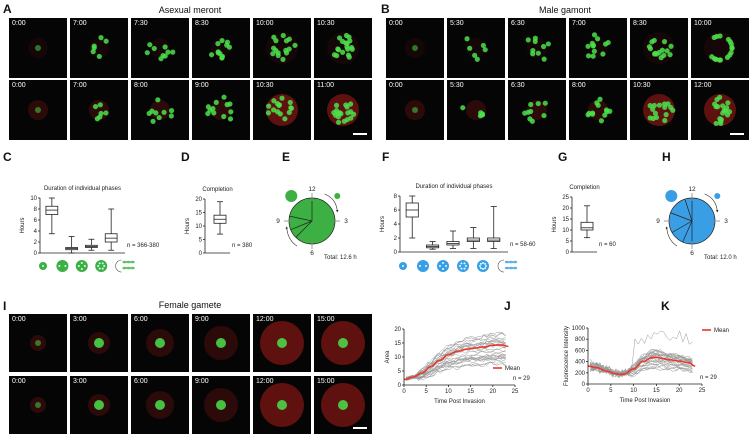 Image resolution: width=750 pixels, height=436 pixels. I want to click on microscopy-frame: 7:00, so click(598, 48).